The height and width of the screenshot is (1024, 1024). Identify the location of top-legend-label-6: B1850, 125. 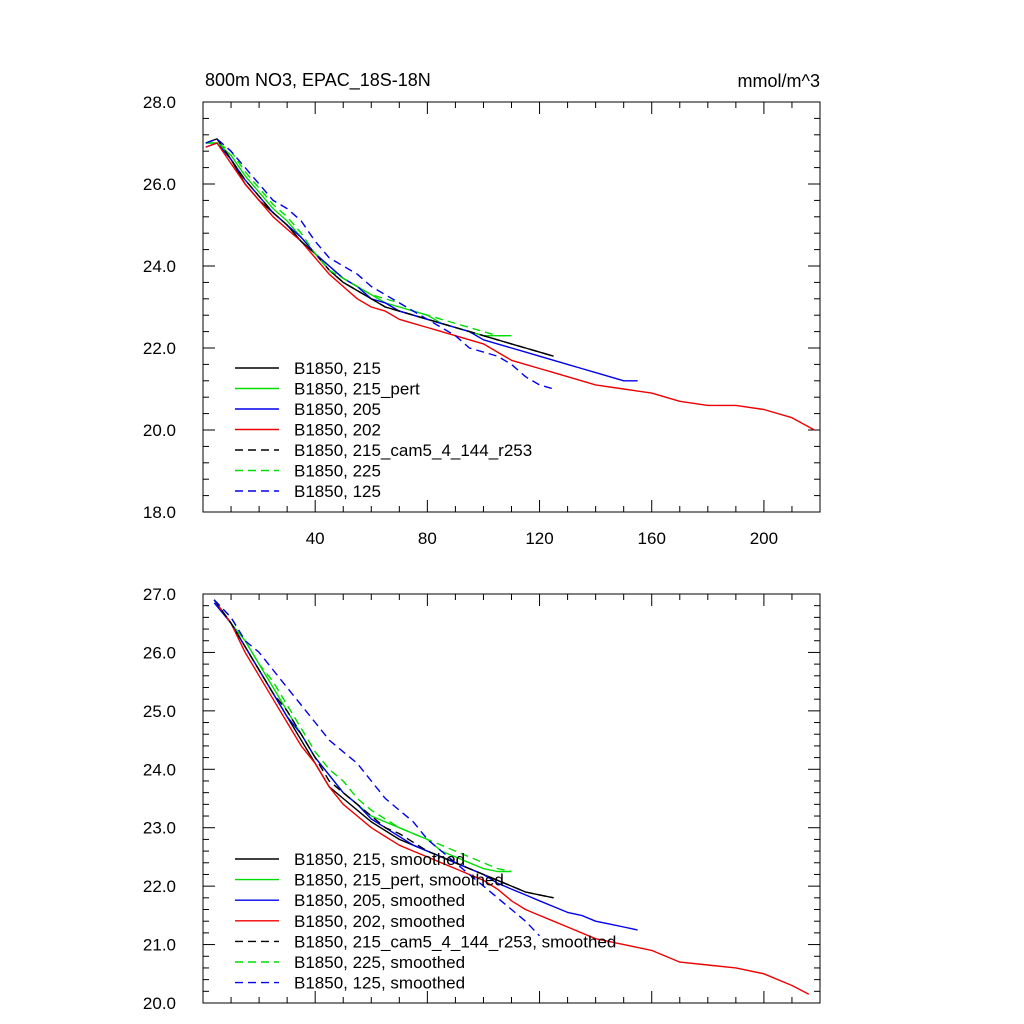
(337, 491).